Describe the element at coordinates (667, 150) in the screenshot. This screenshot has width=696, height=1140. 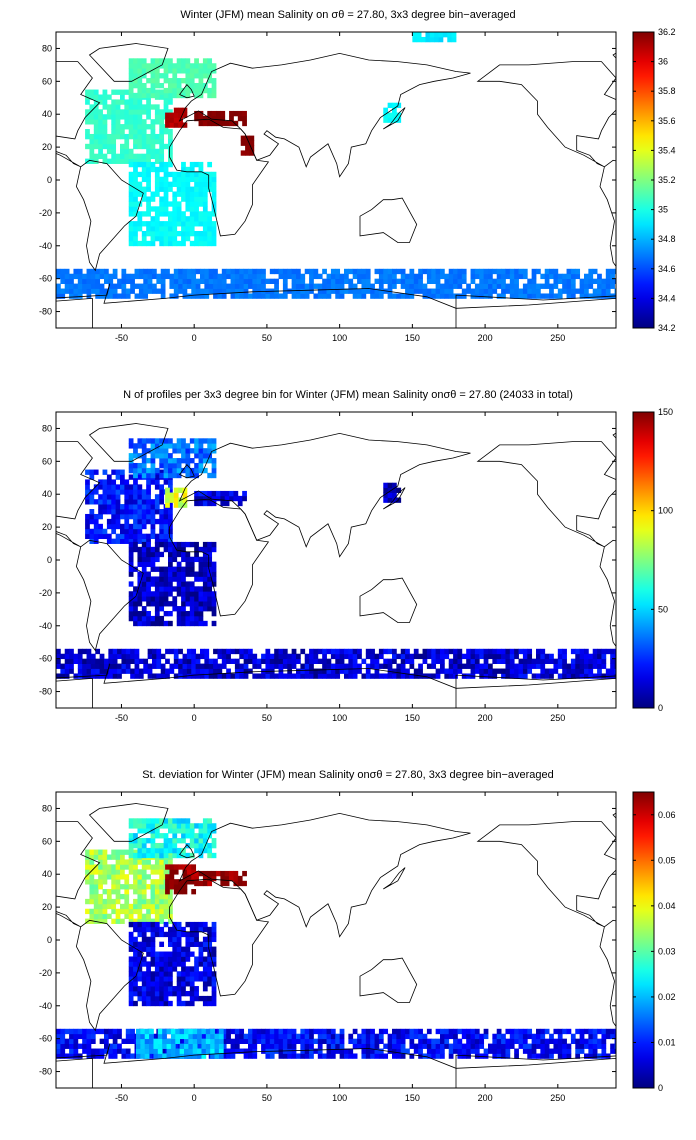
I see `colorbar-tick-label: 35.4` at that location.